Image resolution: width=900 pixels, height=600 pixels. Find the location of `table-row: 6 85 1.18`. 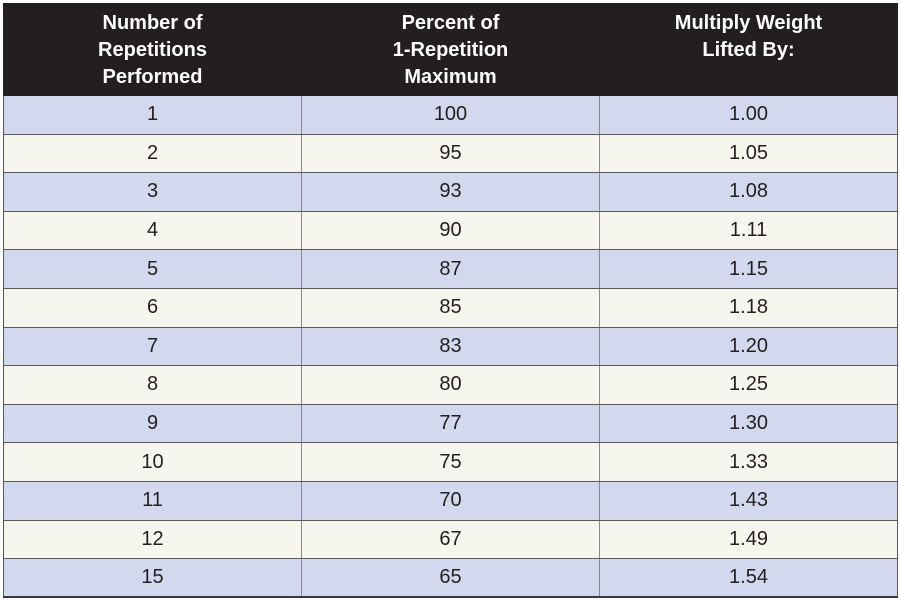

table-row: 6 85 1.18 is located at coordinates (450, 307).